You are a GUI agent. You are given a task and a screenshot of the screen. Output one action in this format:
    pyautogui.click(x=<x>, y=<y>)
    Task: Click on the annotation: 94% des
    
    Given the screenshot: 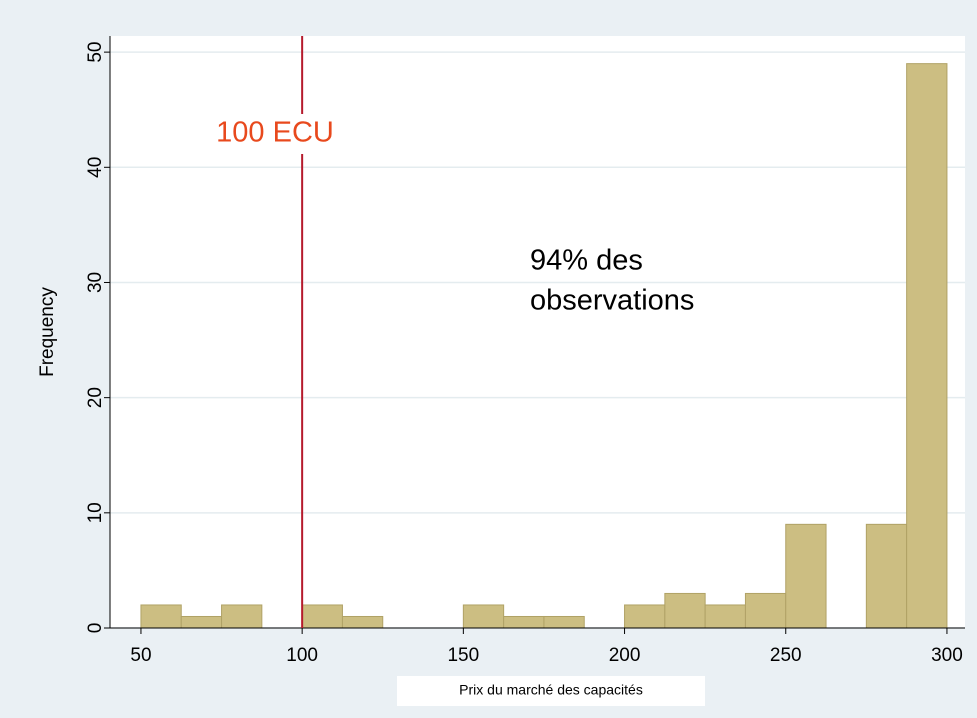 What is the action you would take?
    pyautogui.click(x=586, y=261)
    